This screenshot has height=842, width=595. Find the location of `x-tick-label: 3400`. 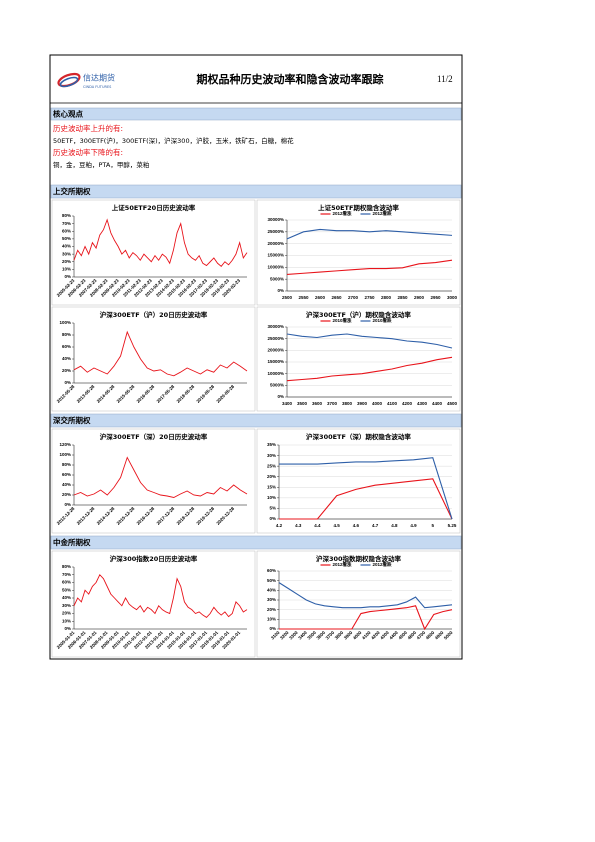

x-tick-label: 3400 is located at coordinates (287, 403).